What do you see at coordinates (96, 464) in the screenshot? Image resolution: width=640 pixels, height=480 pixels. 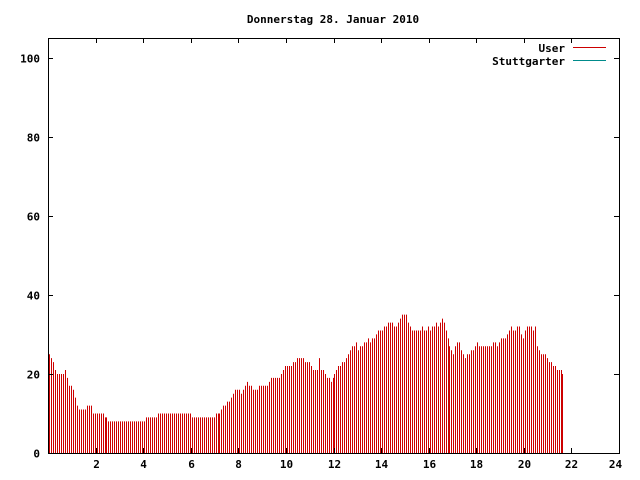 I see `x-tick-label: 2` at bounding box center [96, 464].